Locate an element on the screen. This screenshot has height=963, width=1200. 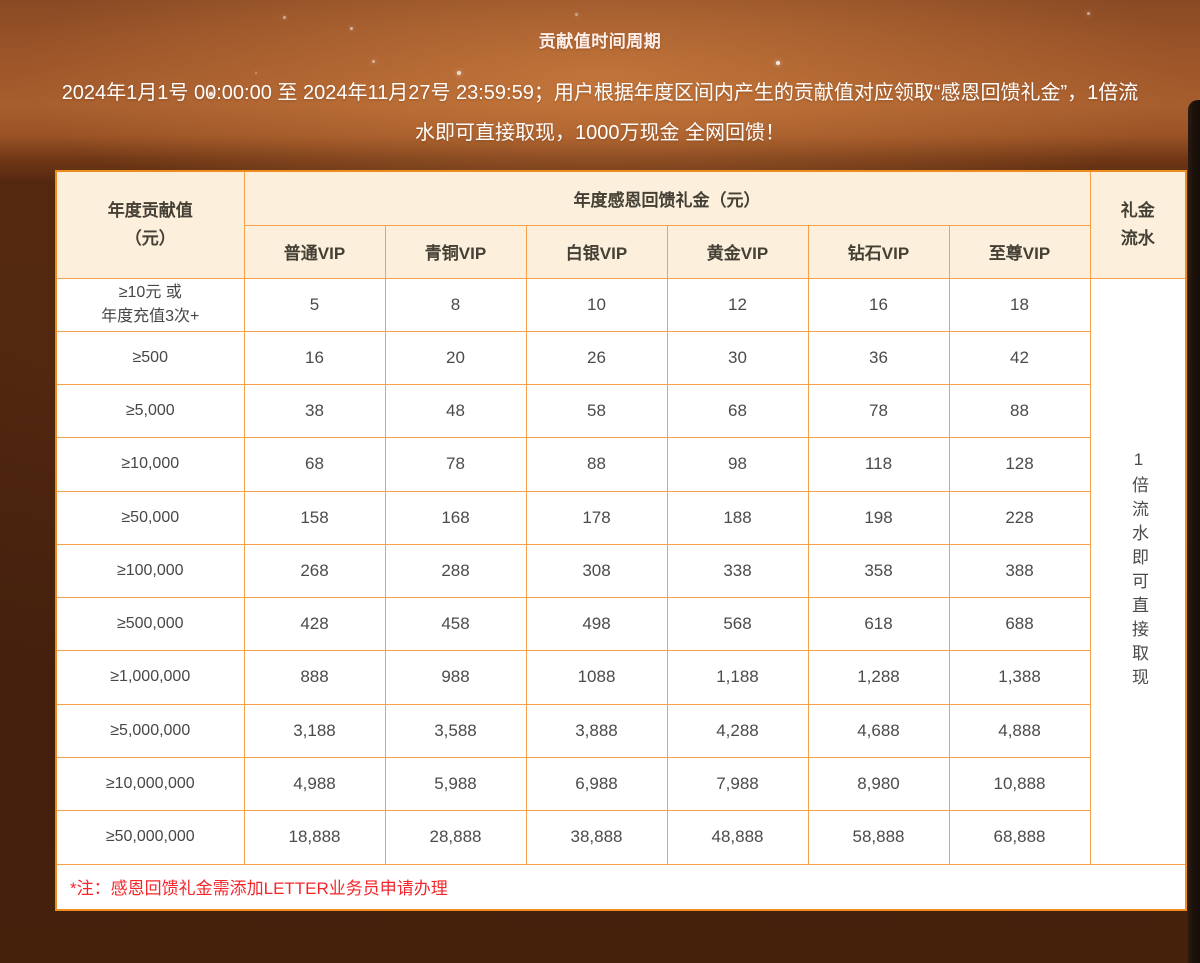
footnote: *注：感恩回馈礼金需添加LETTER业务员申请办理 is located at coordinates (621, 887).